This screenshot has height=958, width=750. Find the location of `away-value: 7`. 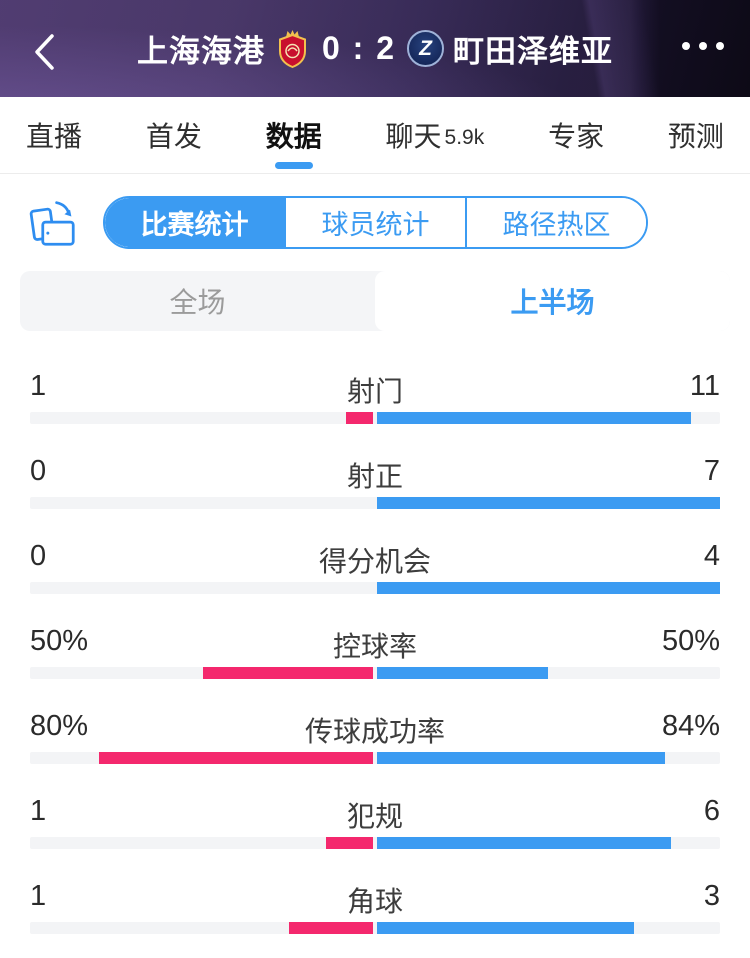

away-value: 7 is located at coordinates (711, 471).